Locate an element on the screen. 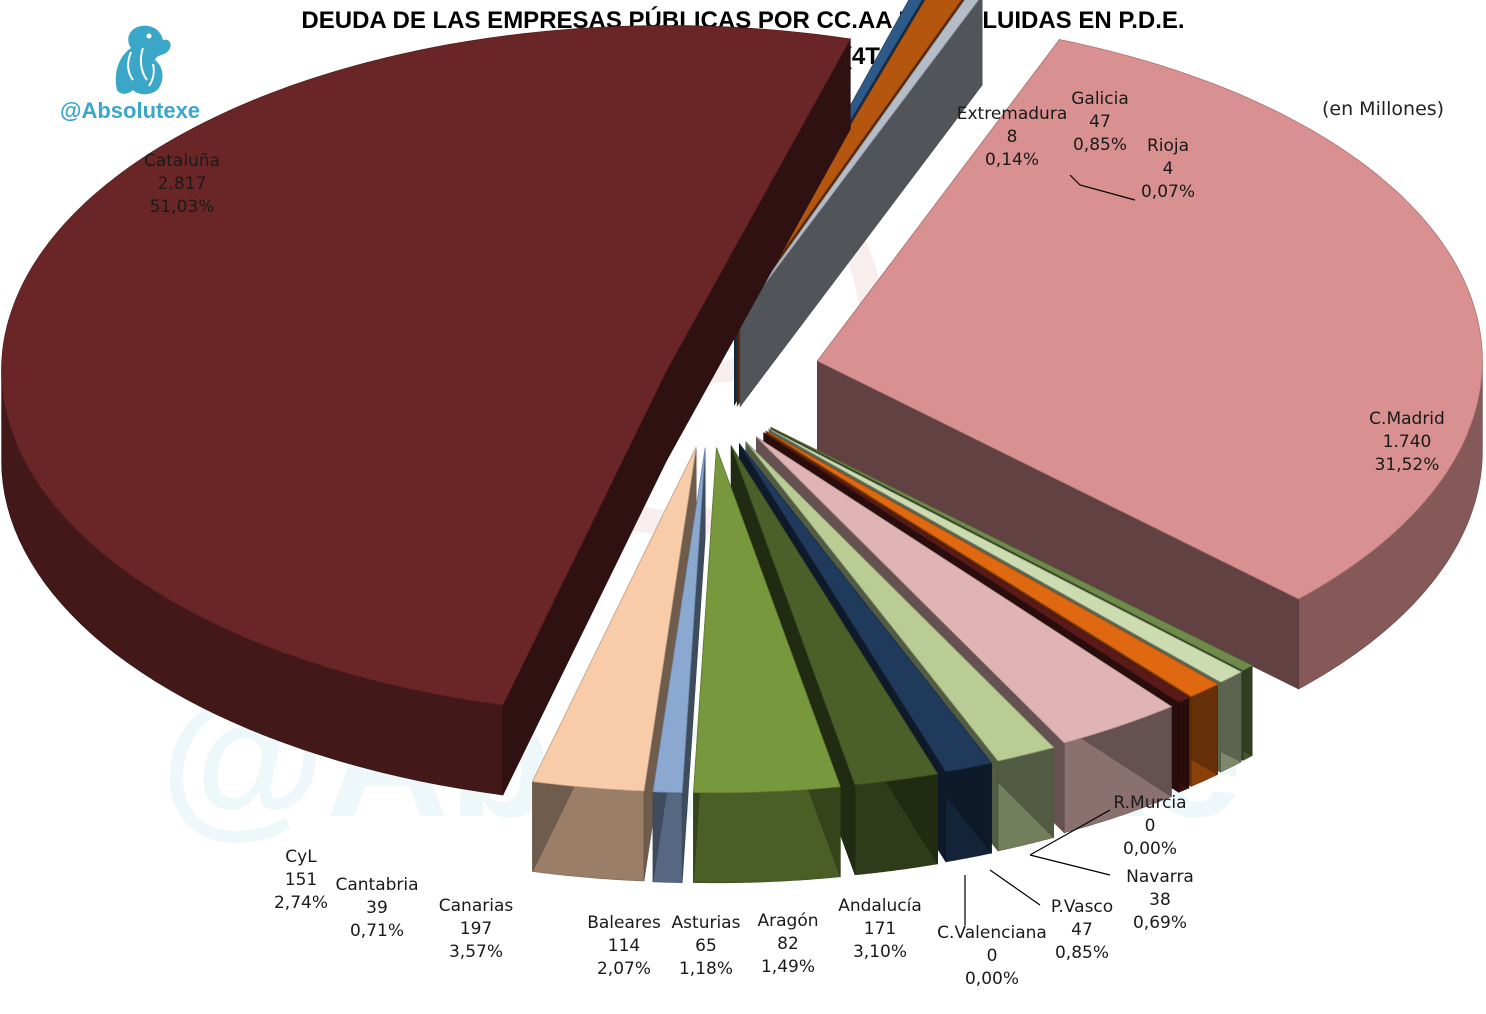 This screenshot has width=1486, height=1014. slice-label-rioja: Rioja 4 0,07% is located at coordinates (1168, 169).